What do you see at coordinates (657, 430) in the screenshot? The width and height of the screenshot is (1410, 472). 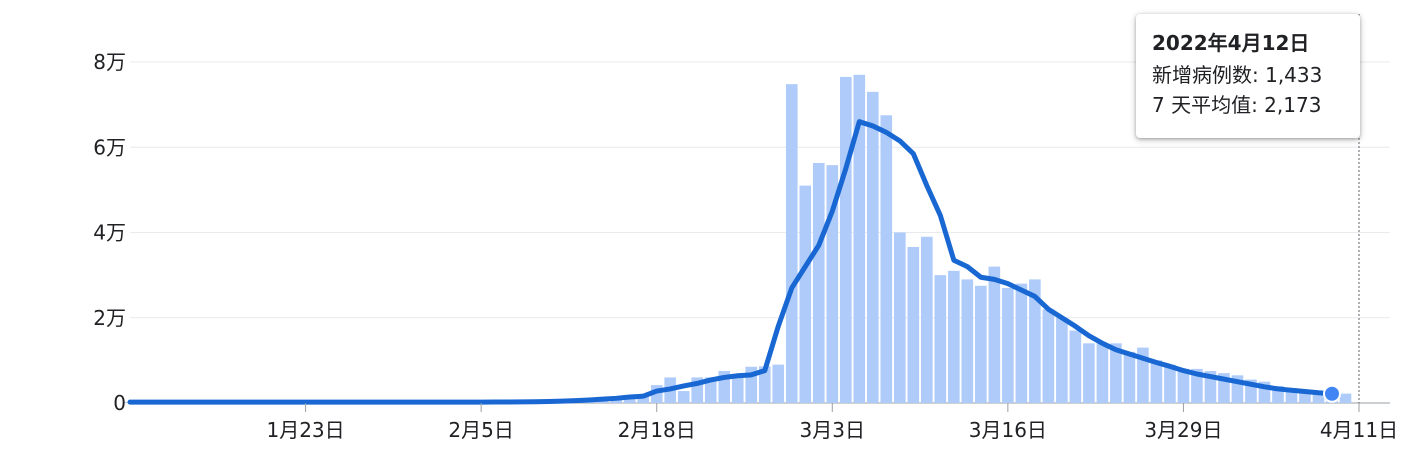 I see `x-tick-label: 2月18日` at bounding box center [657, 430].